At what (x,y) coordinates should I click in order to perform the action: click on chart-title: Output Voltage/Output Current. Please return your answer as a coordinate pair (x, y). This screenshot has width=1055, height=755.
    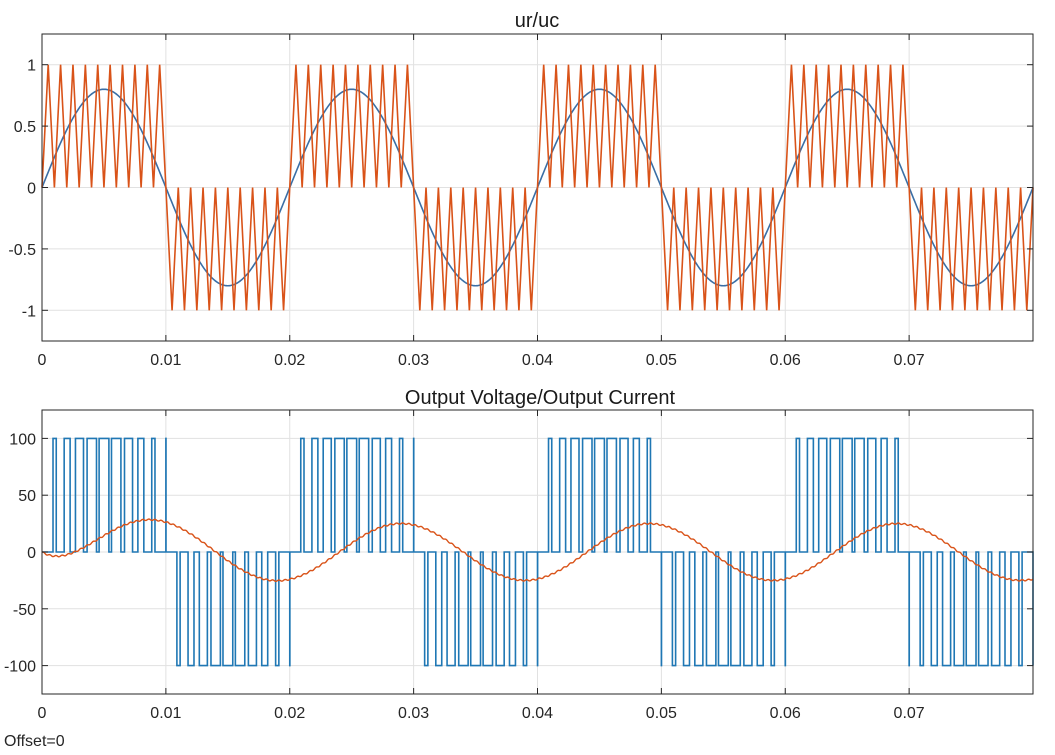
    Looking at the image, I should click on (540, 398).